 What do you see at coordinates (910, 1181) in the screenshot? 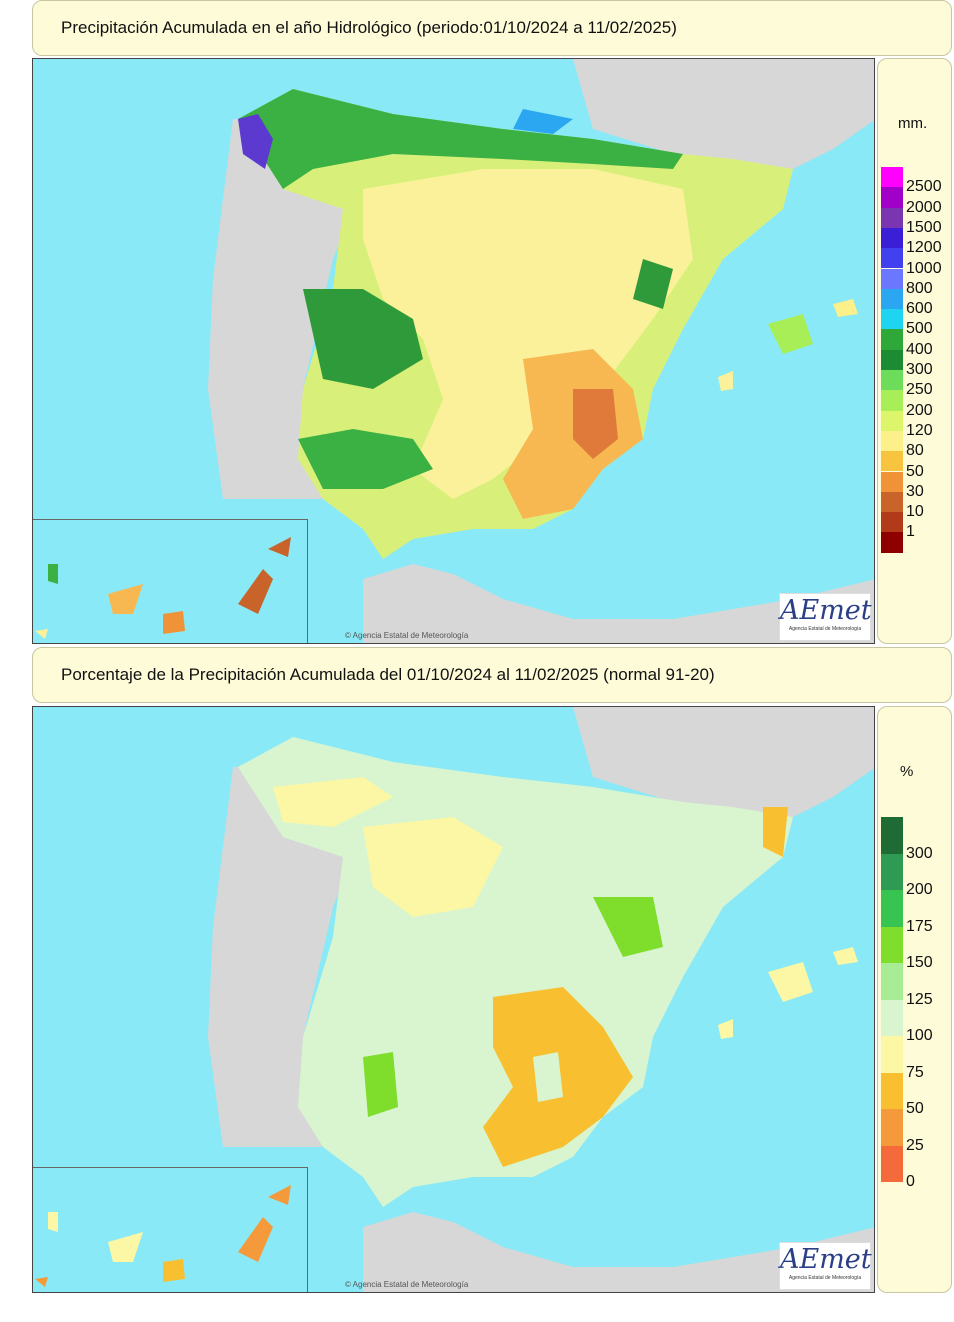
I see `panel2-legend-label: 0` at bounding box center [910, 1181].